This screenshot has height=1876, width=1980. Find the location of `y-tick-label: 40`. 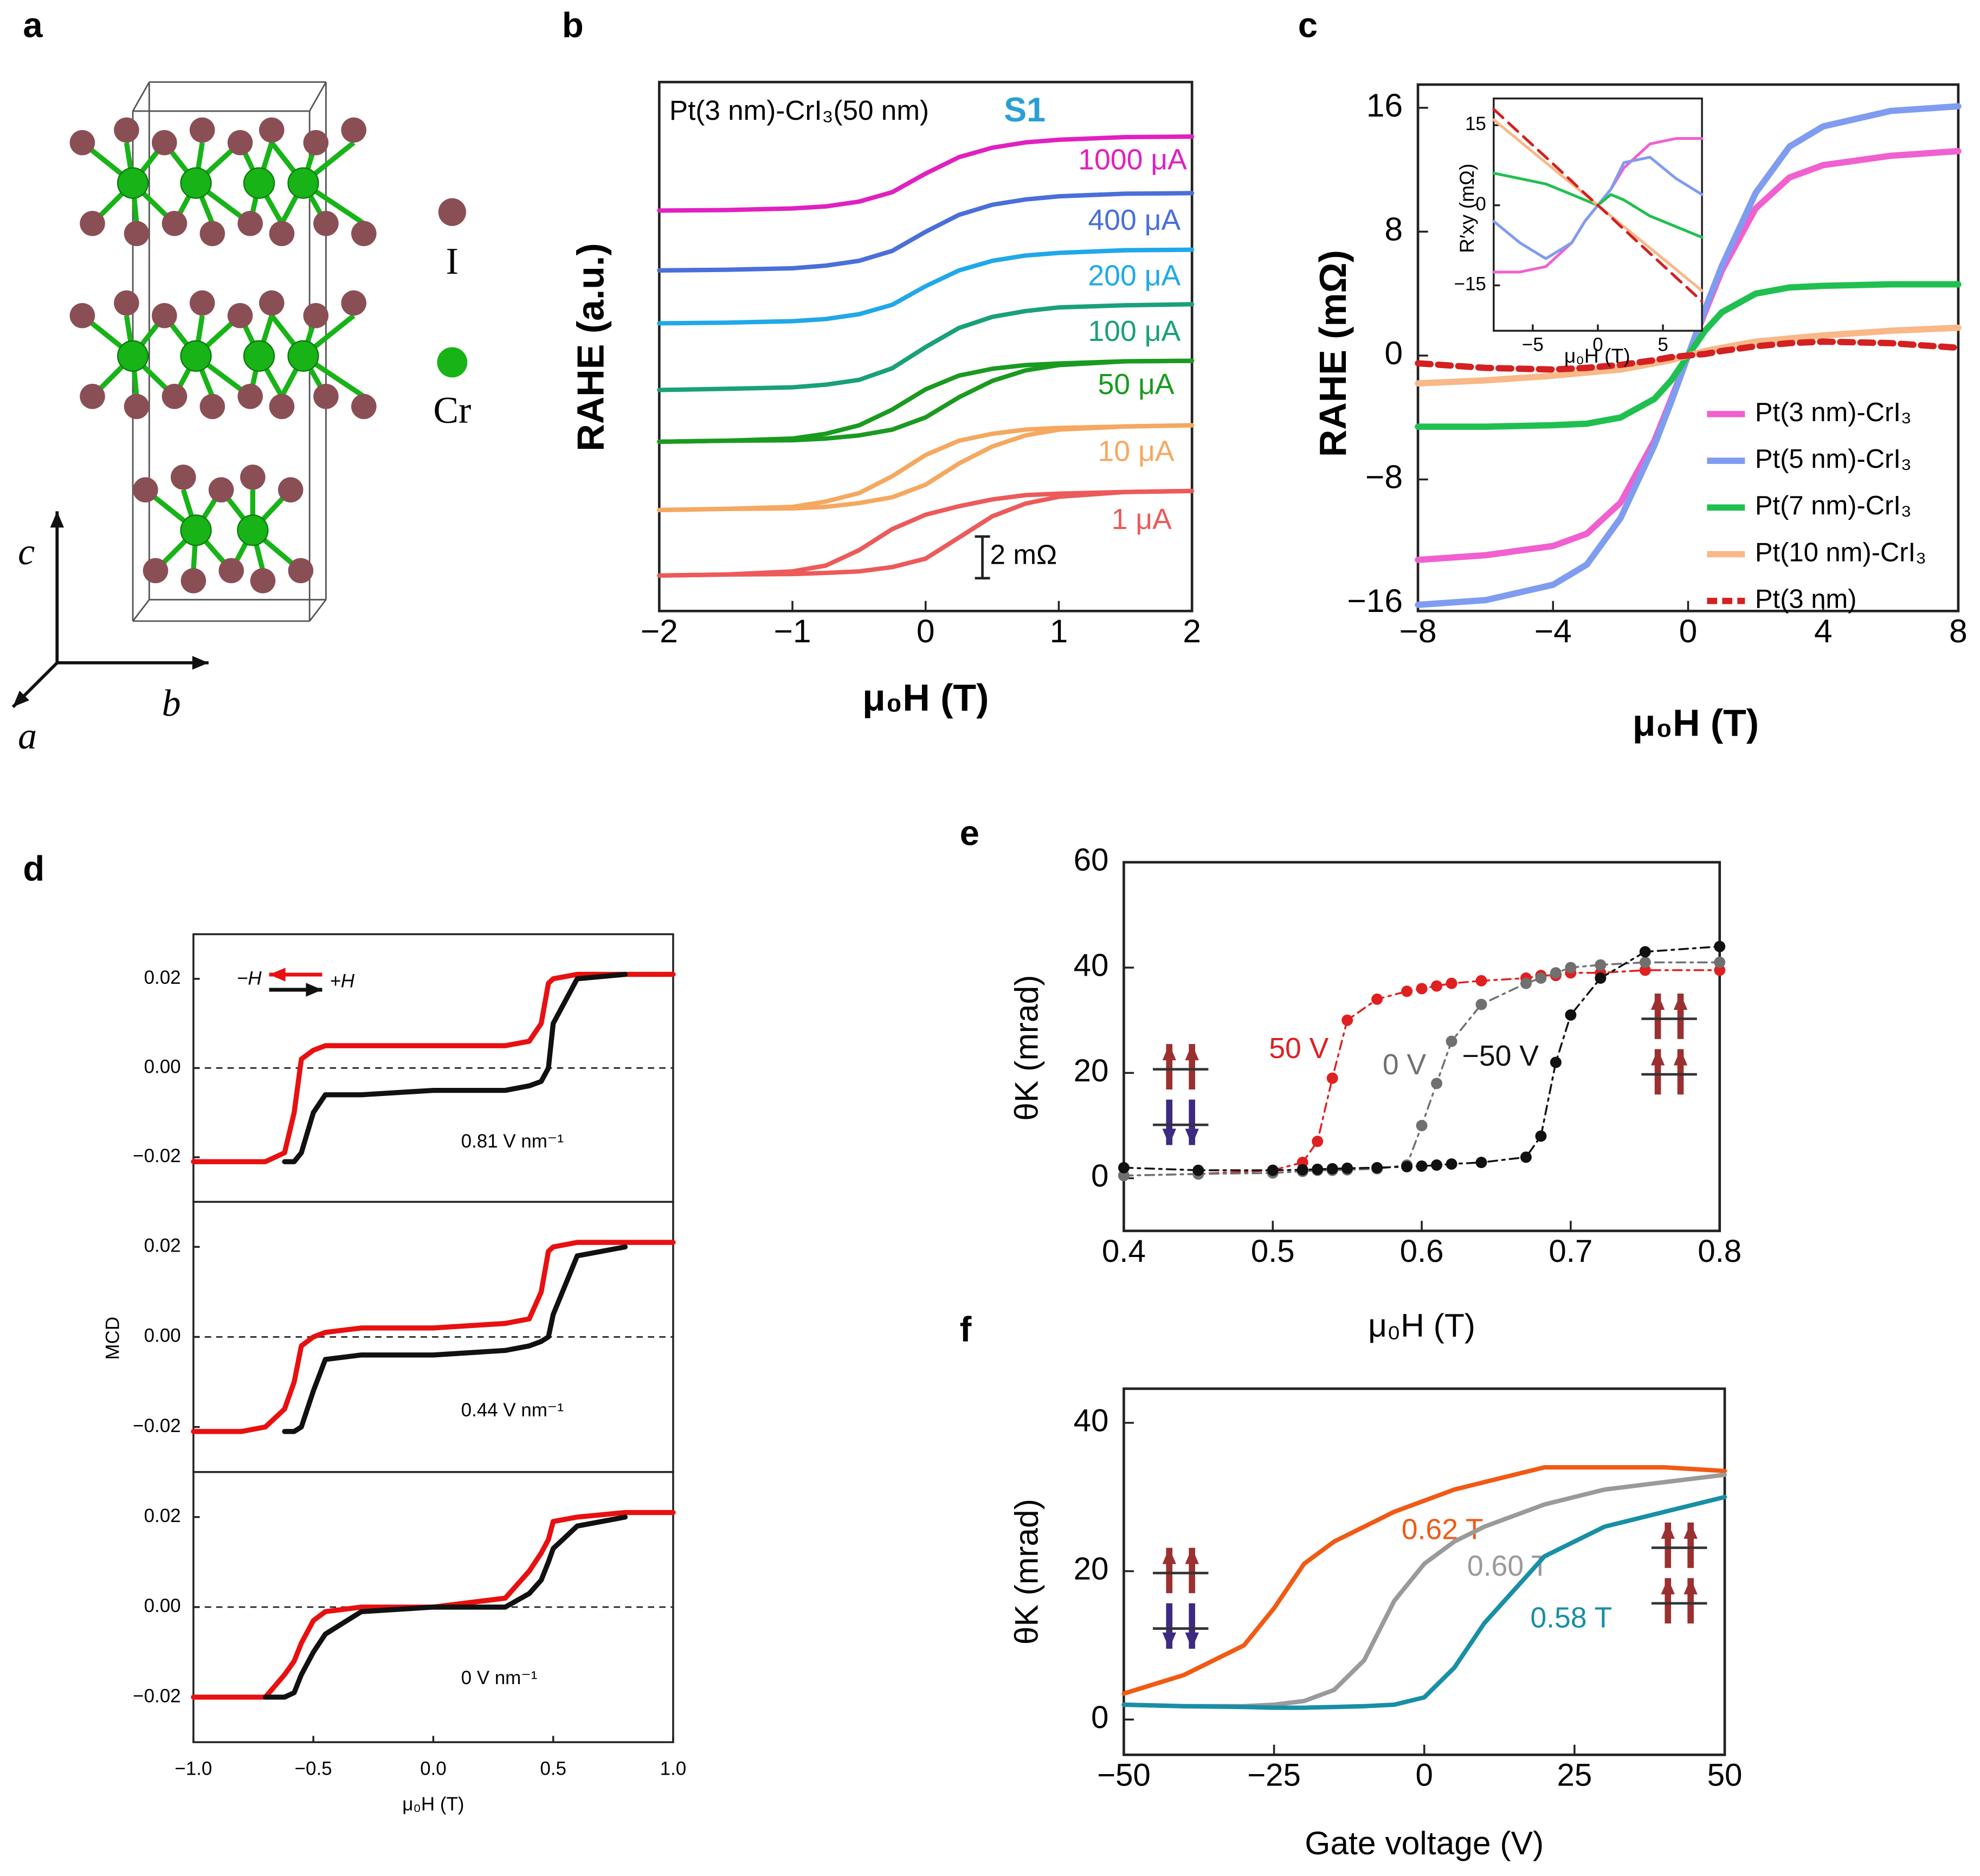

y-tick-label: 40 is located at coordinates (1091, 965).